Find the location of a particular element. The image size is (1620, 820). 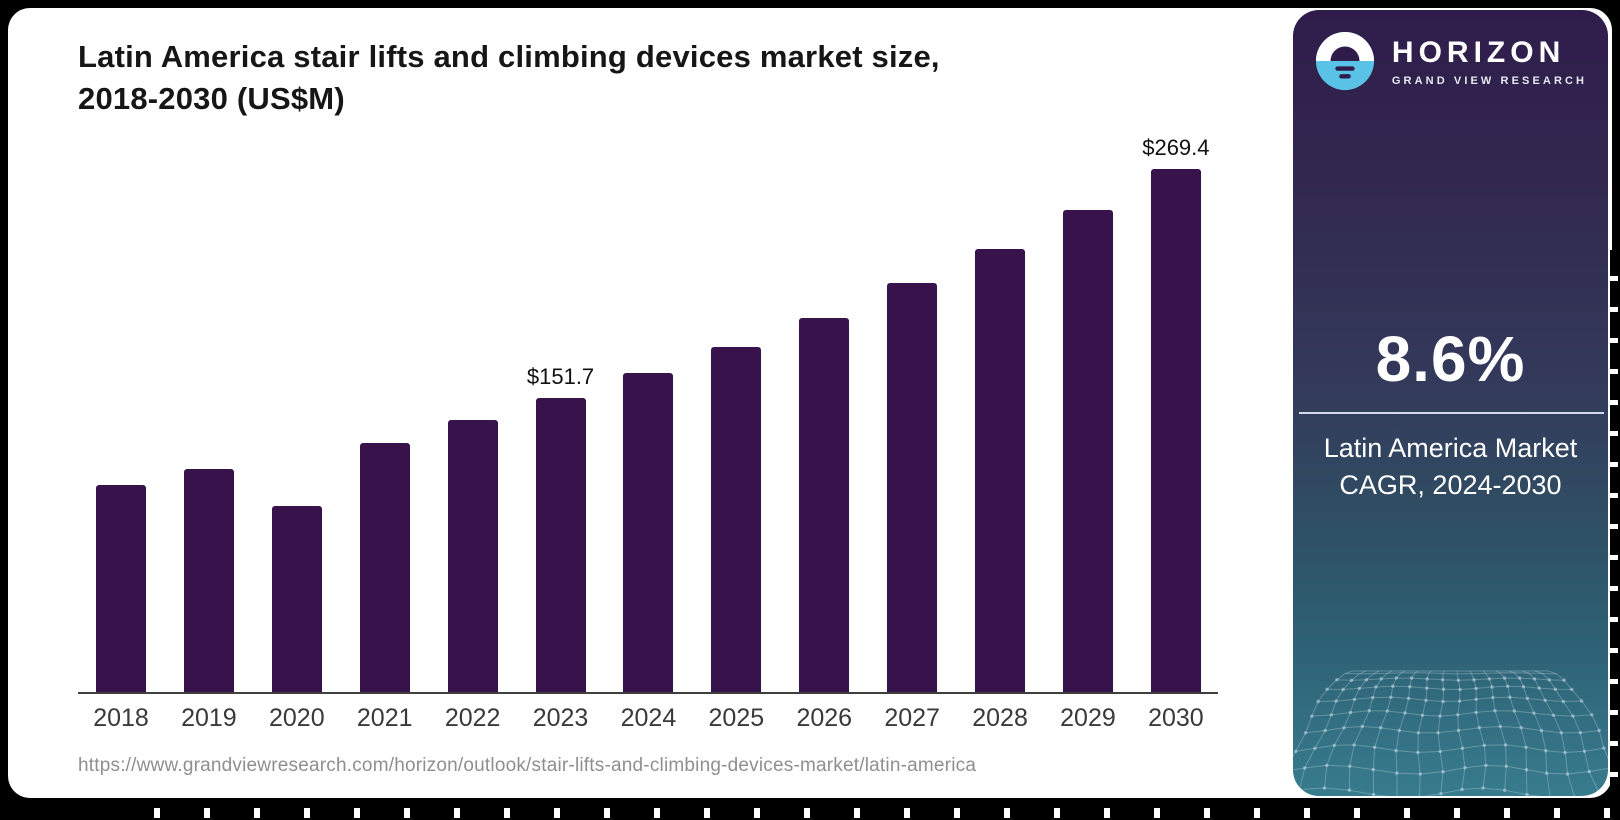

bar-column-2026 is located at coordinates (824, 420).